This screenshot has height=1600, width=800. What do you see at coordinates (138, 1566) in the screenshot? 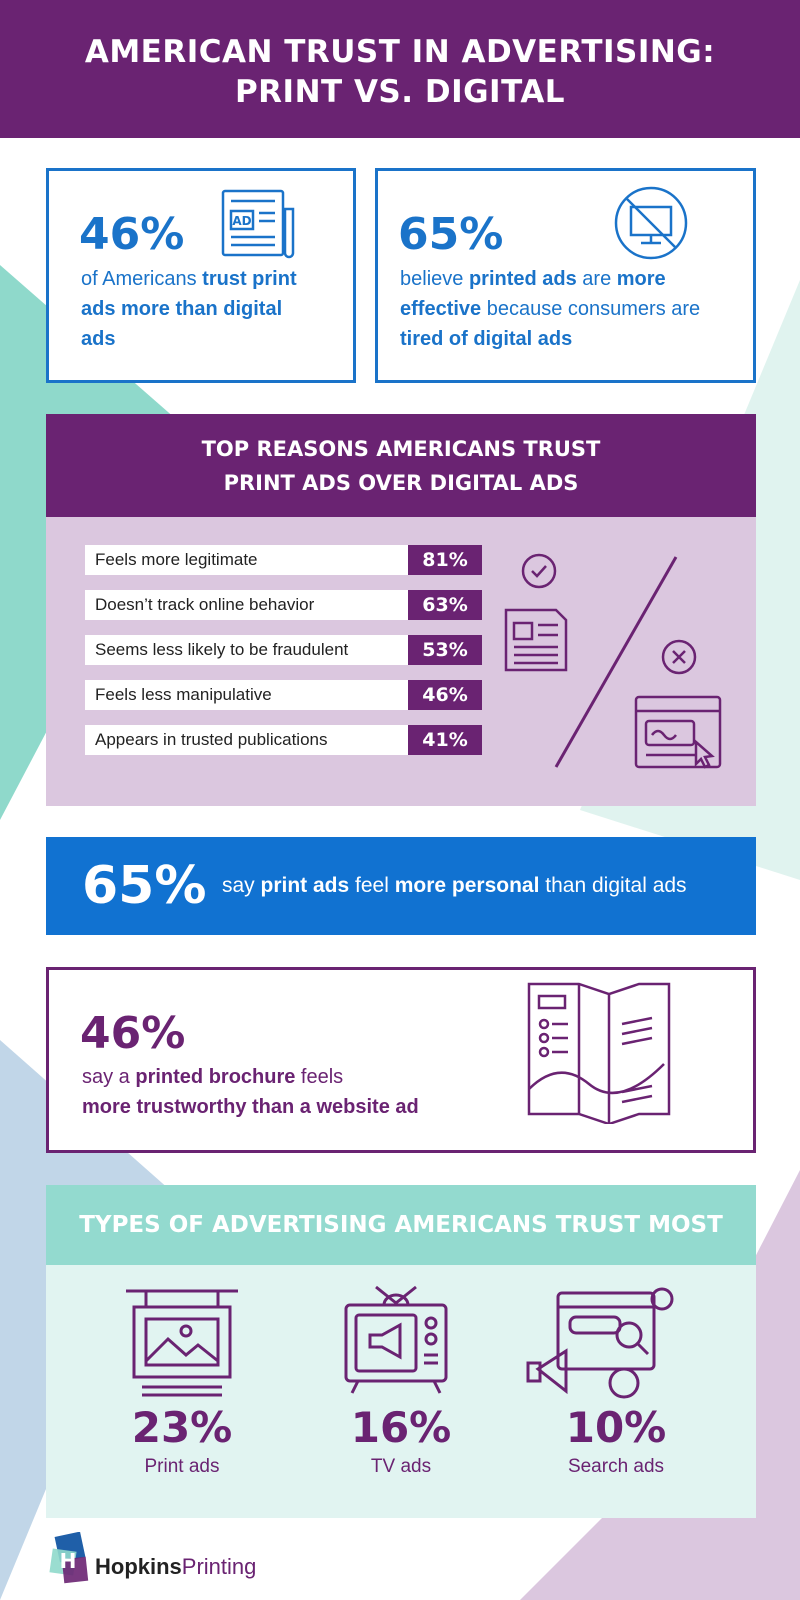
I see `logo-text: Hopkins` at bounding box center [138, 1566].